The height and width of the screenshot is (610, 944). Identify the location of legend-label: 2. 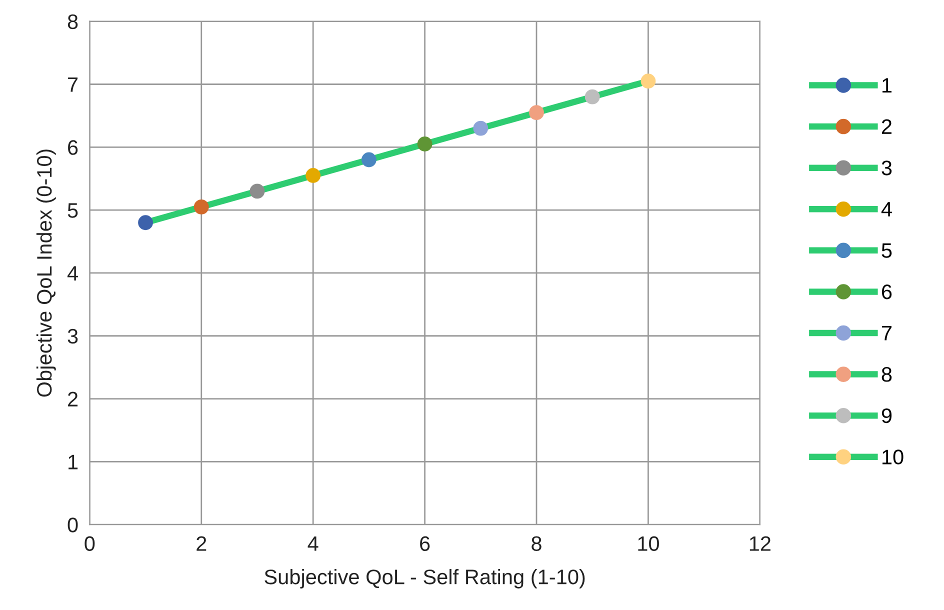
(887, 126).